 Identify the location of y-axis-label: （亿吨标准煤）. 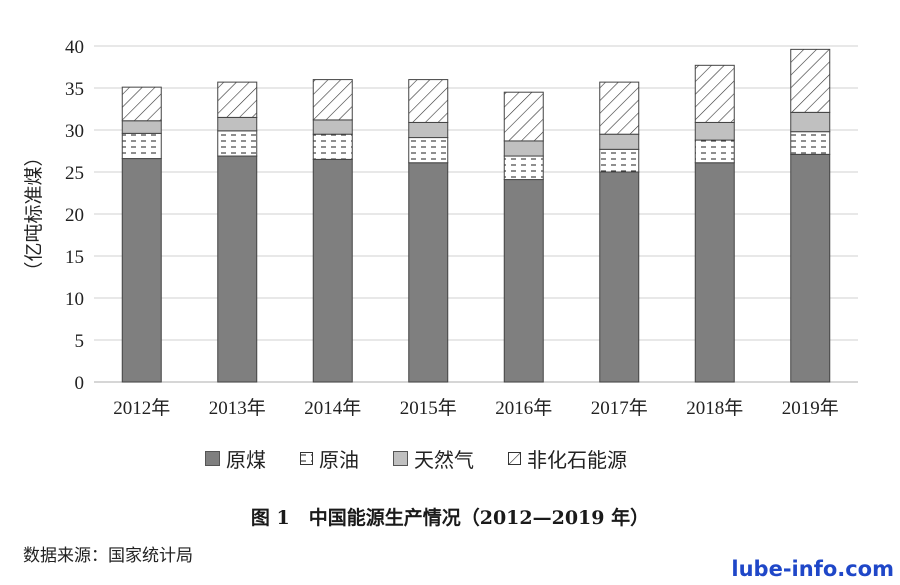
(34, 213).